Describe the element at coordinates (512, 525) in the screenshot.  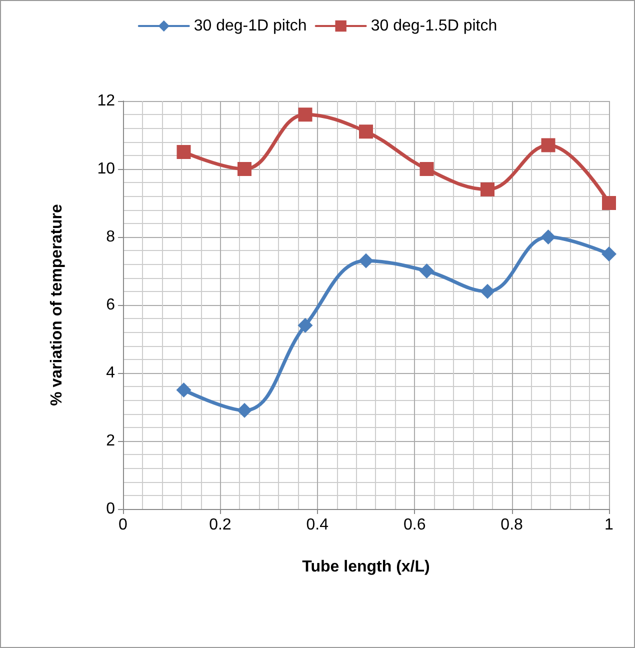
I see `x-tick-label: 0.8` at that location.